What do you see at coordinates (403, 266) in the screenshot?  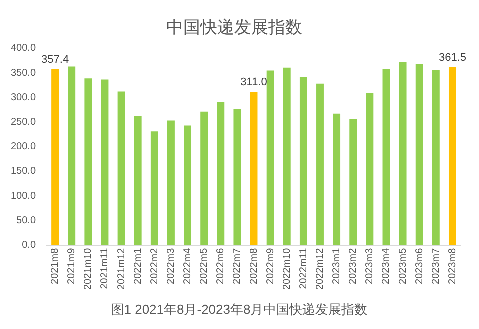 I see `x-tick-label: 2023m5` at bounding box center [403, 266].